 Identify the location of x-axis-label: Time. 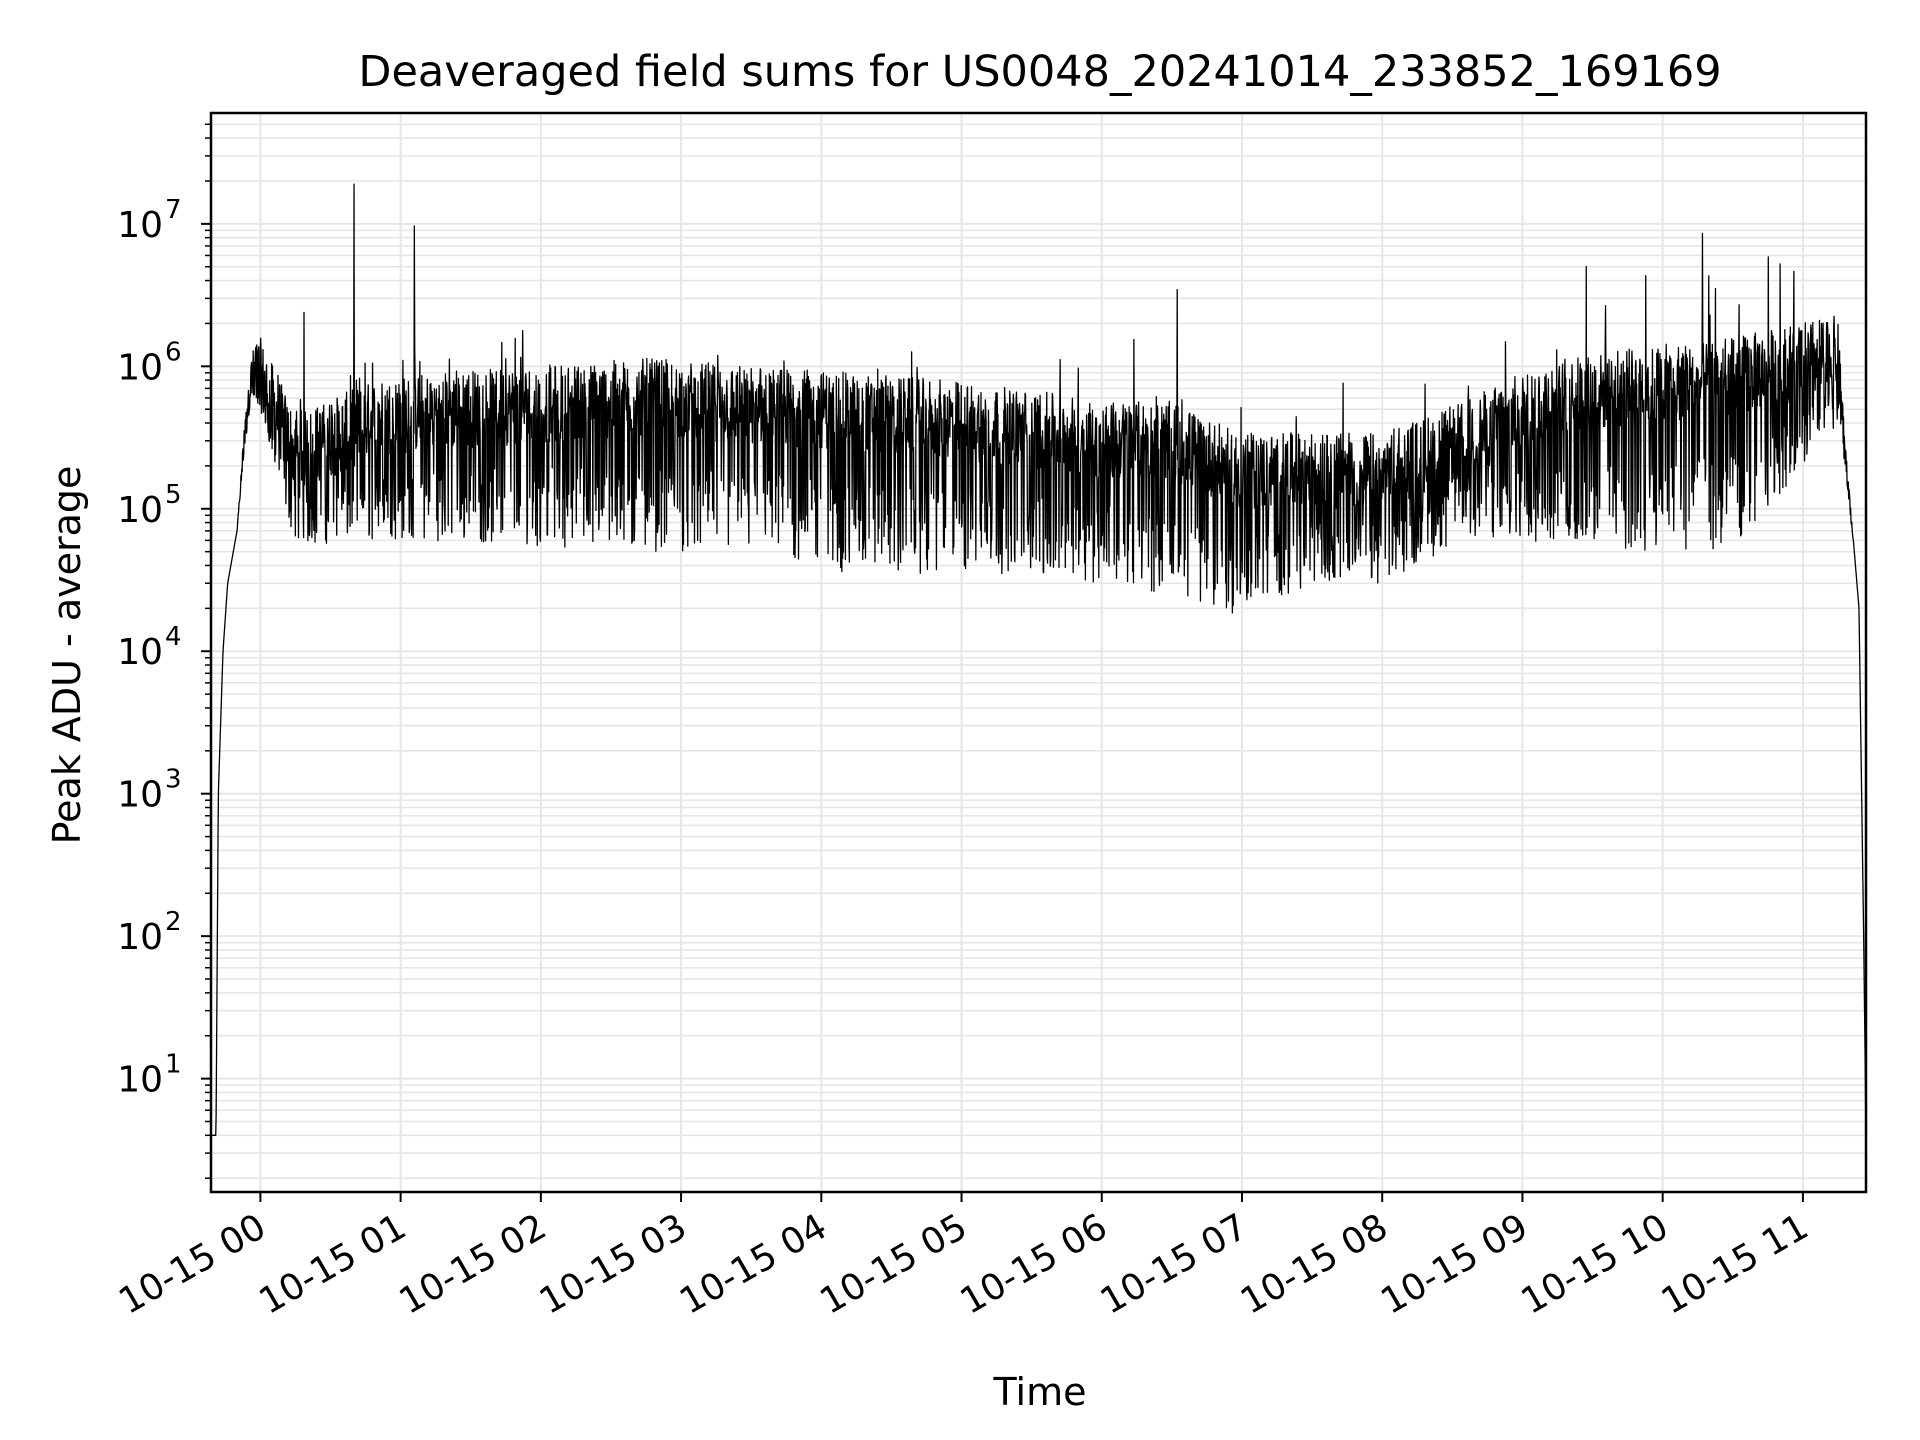
(1040, 1392).